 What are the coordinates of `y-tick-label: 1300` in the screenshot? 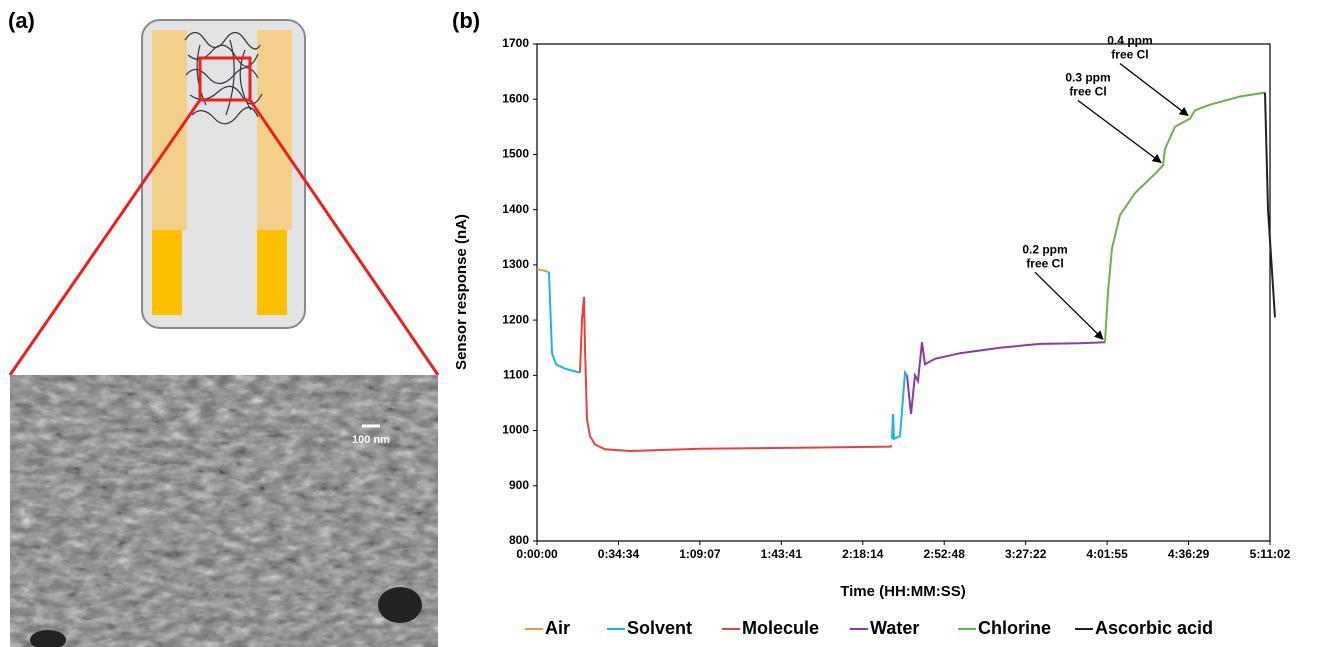 It's located at (515, 264).